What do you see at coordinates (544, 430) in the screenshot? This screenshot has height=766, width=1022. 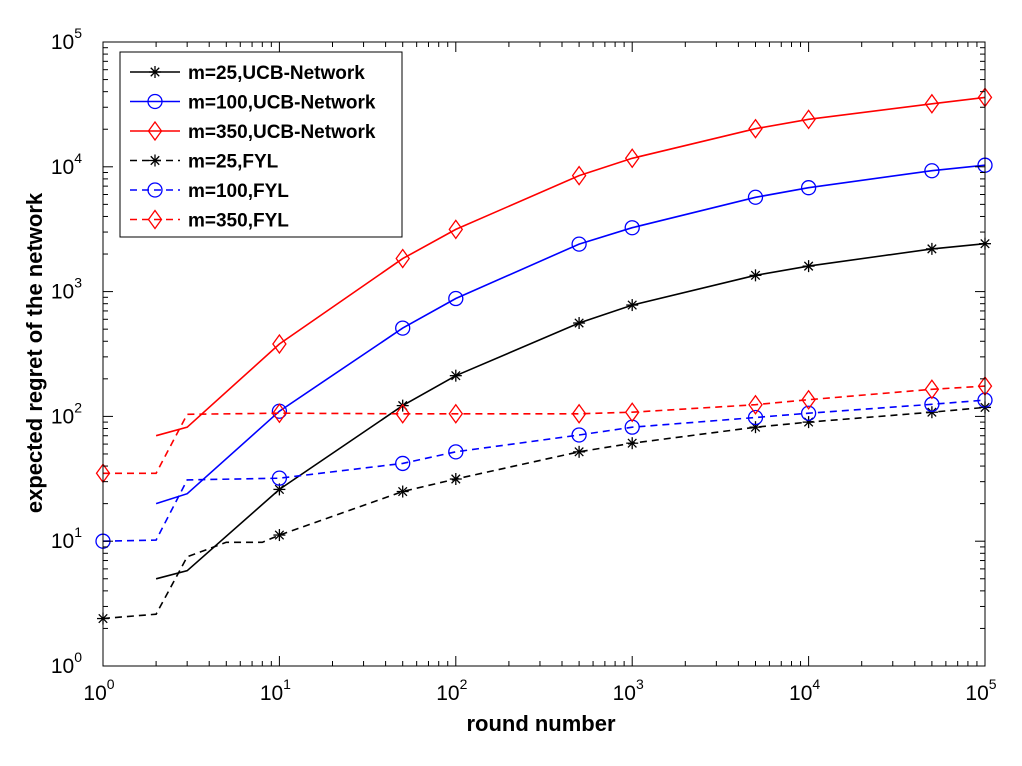 I see `series-line` at bounding box center [544, 430].